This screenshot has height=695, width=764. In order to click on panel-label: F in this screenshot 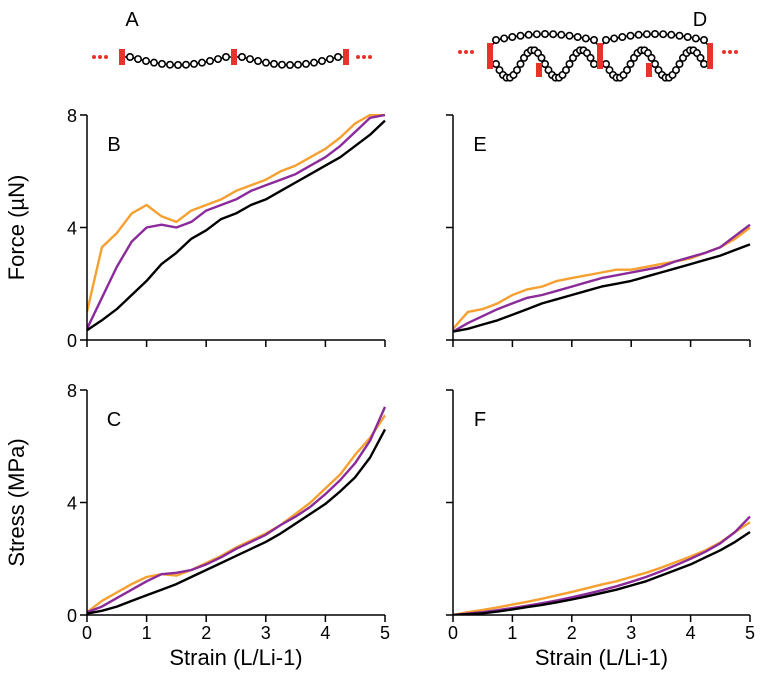, I will do `click(480, 420)`.